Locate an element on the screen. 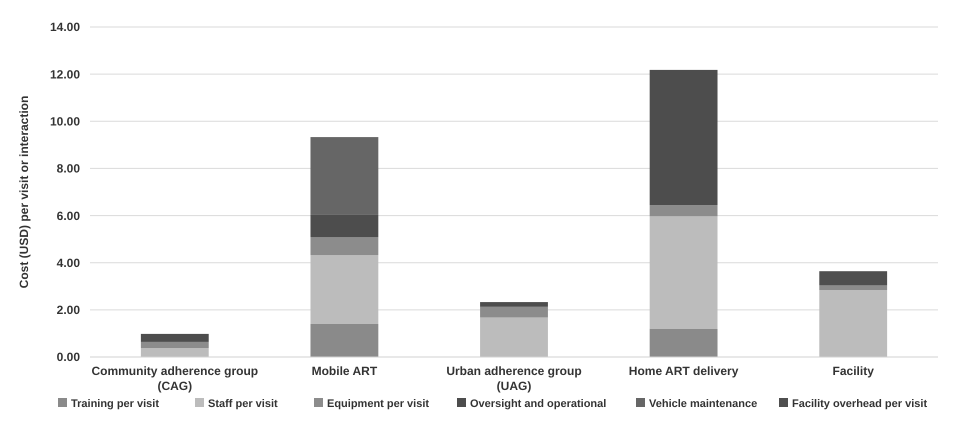 The height and width of the screenshot is (421, 957). y-tick-label: 6.00 is located at coordinates (68, 215).